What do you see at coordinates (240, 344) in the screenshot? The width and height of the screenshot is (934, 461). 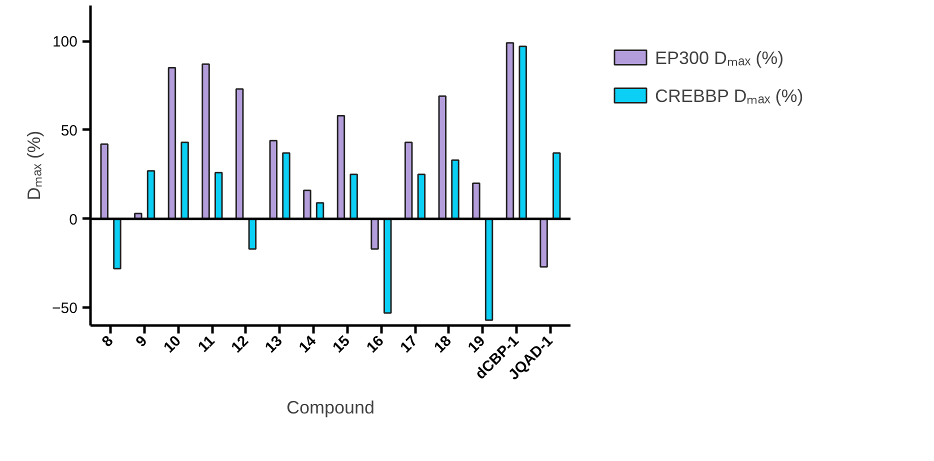 I see `x-tick-label: 12` at bounding box center [240, 344].